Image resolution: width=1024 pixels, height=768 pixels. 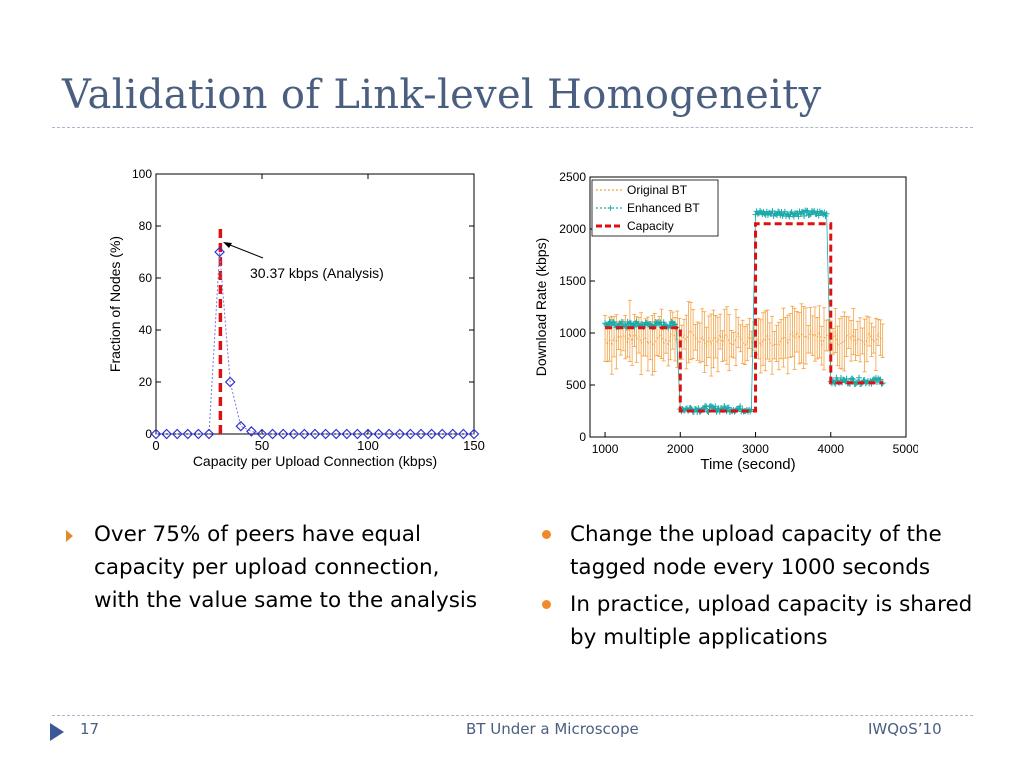 I want to click on legend-label-original: Original BT, so click(x=657, y=190).